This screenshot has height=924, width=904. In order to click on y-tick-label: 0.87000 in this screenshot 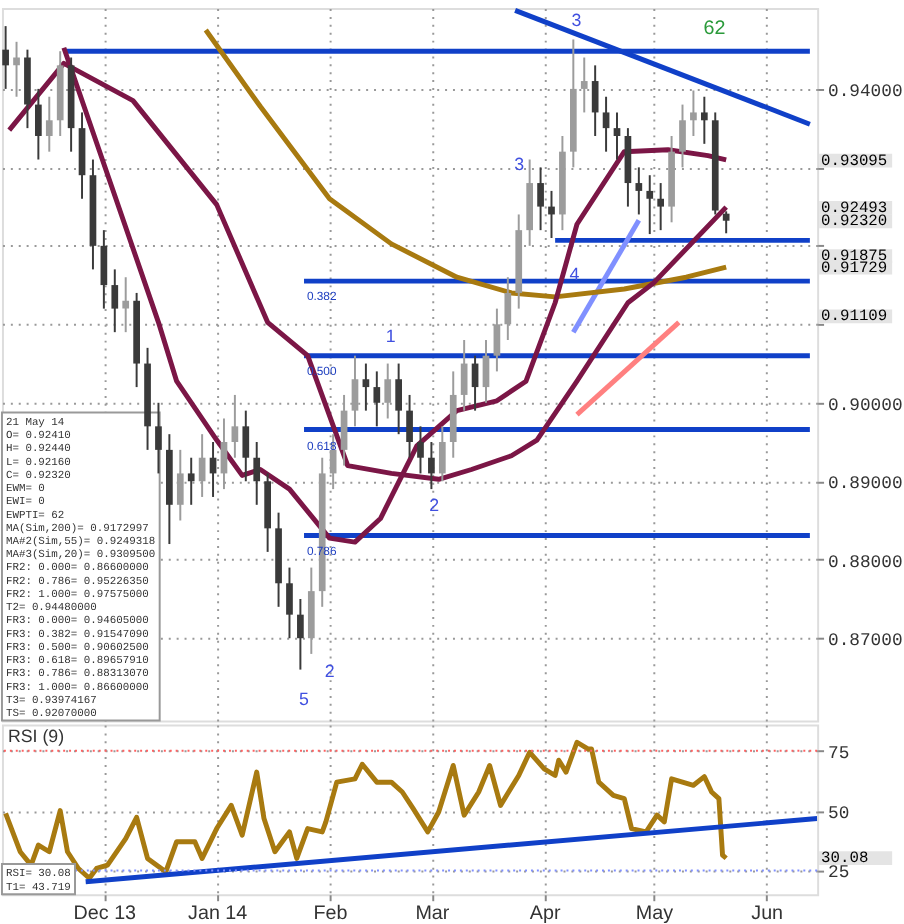, I will do `click(865, 641)`.